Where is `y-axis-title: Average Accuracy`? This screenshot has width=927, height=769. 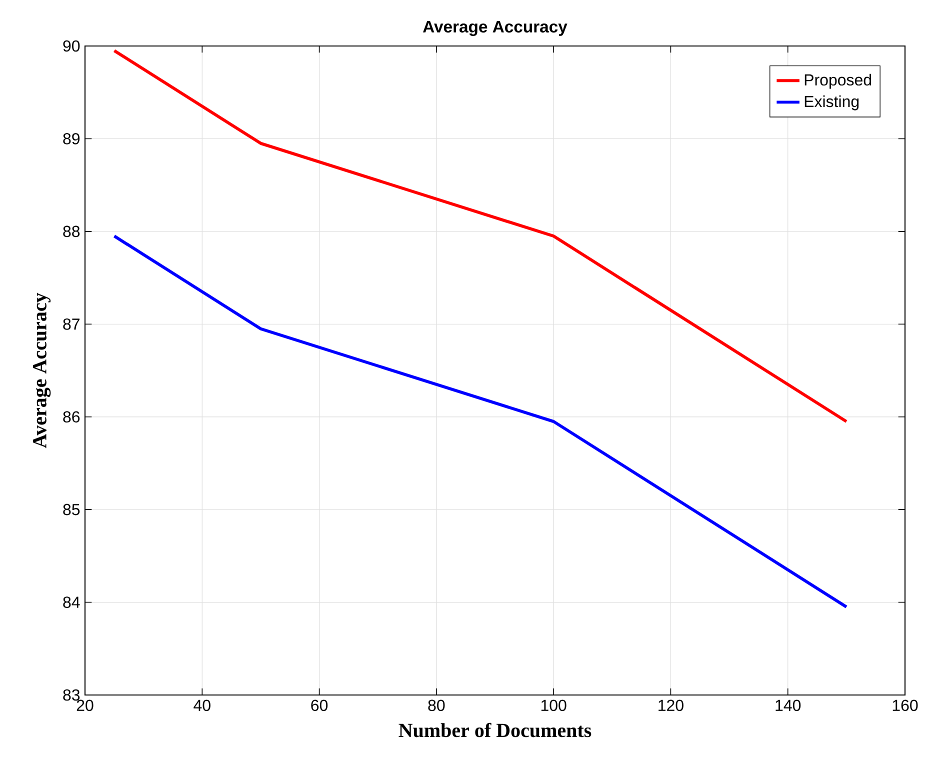
y-axis-title: Average Accuracy is located at coordinates (42, 370).